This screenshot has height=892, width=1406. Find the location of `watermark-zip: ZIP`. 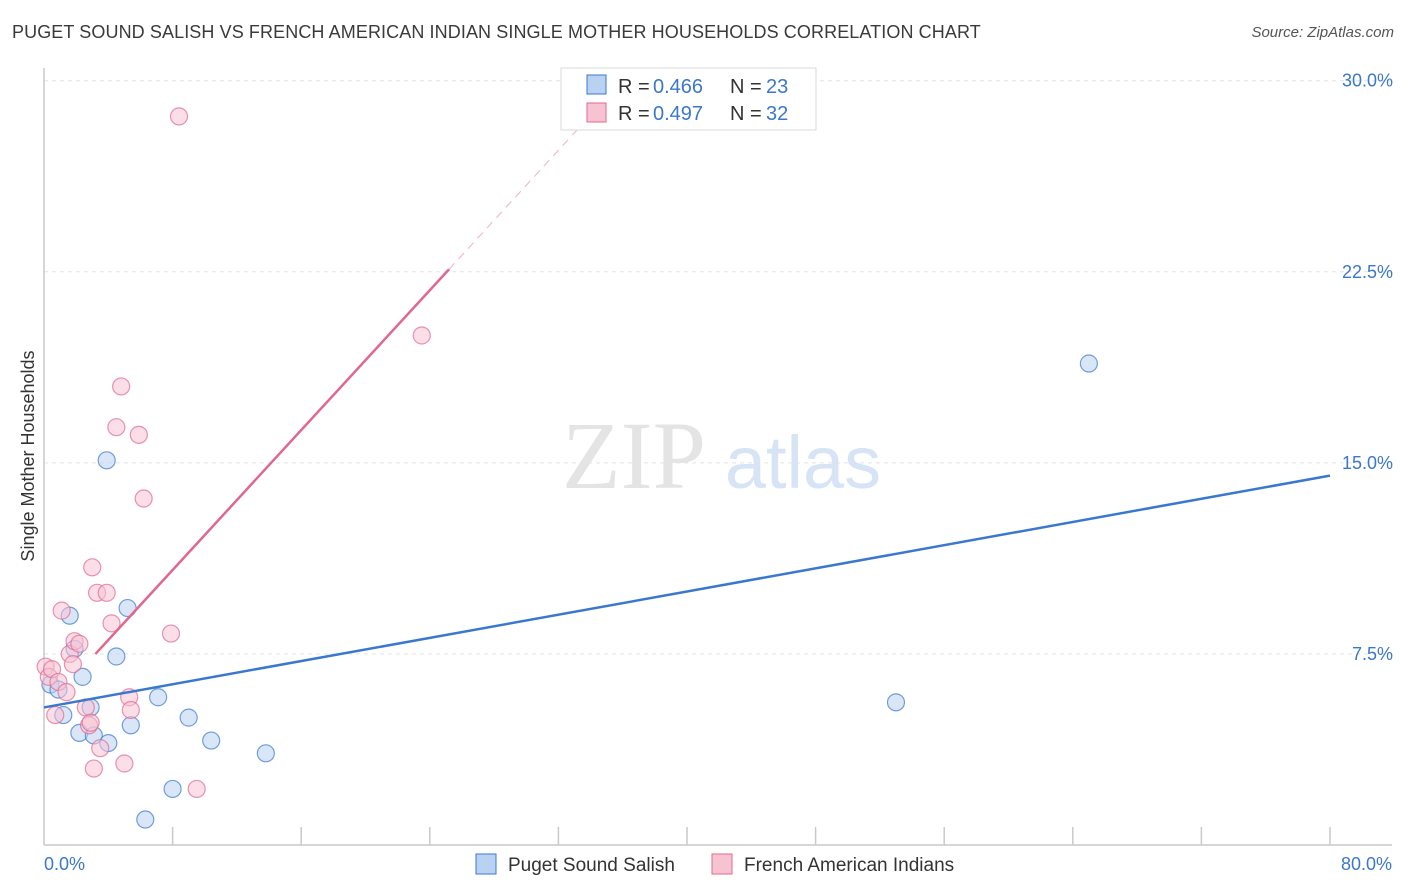

watermark-zip: ZIP is located at coordinates (634, 455).